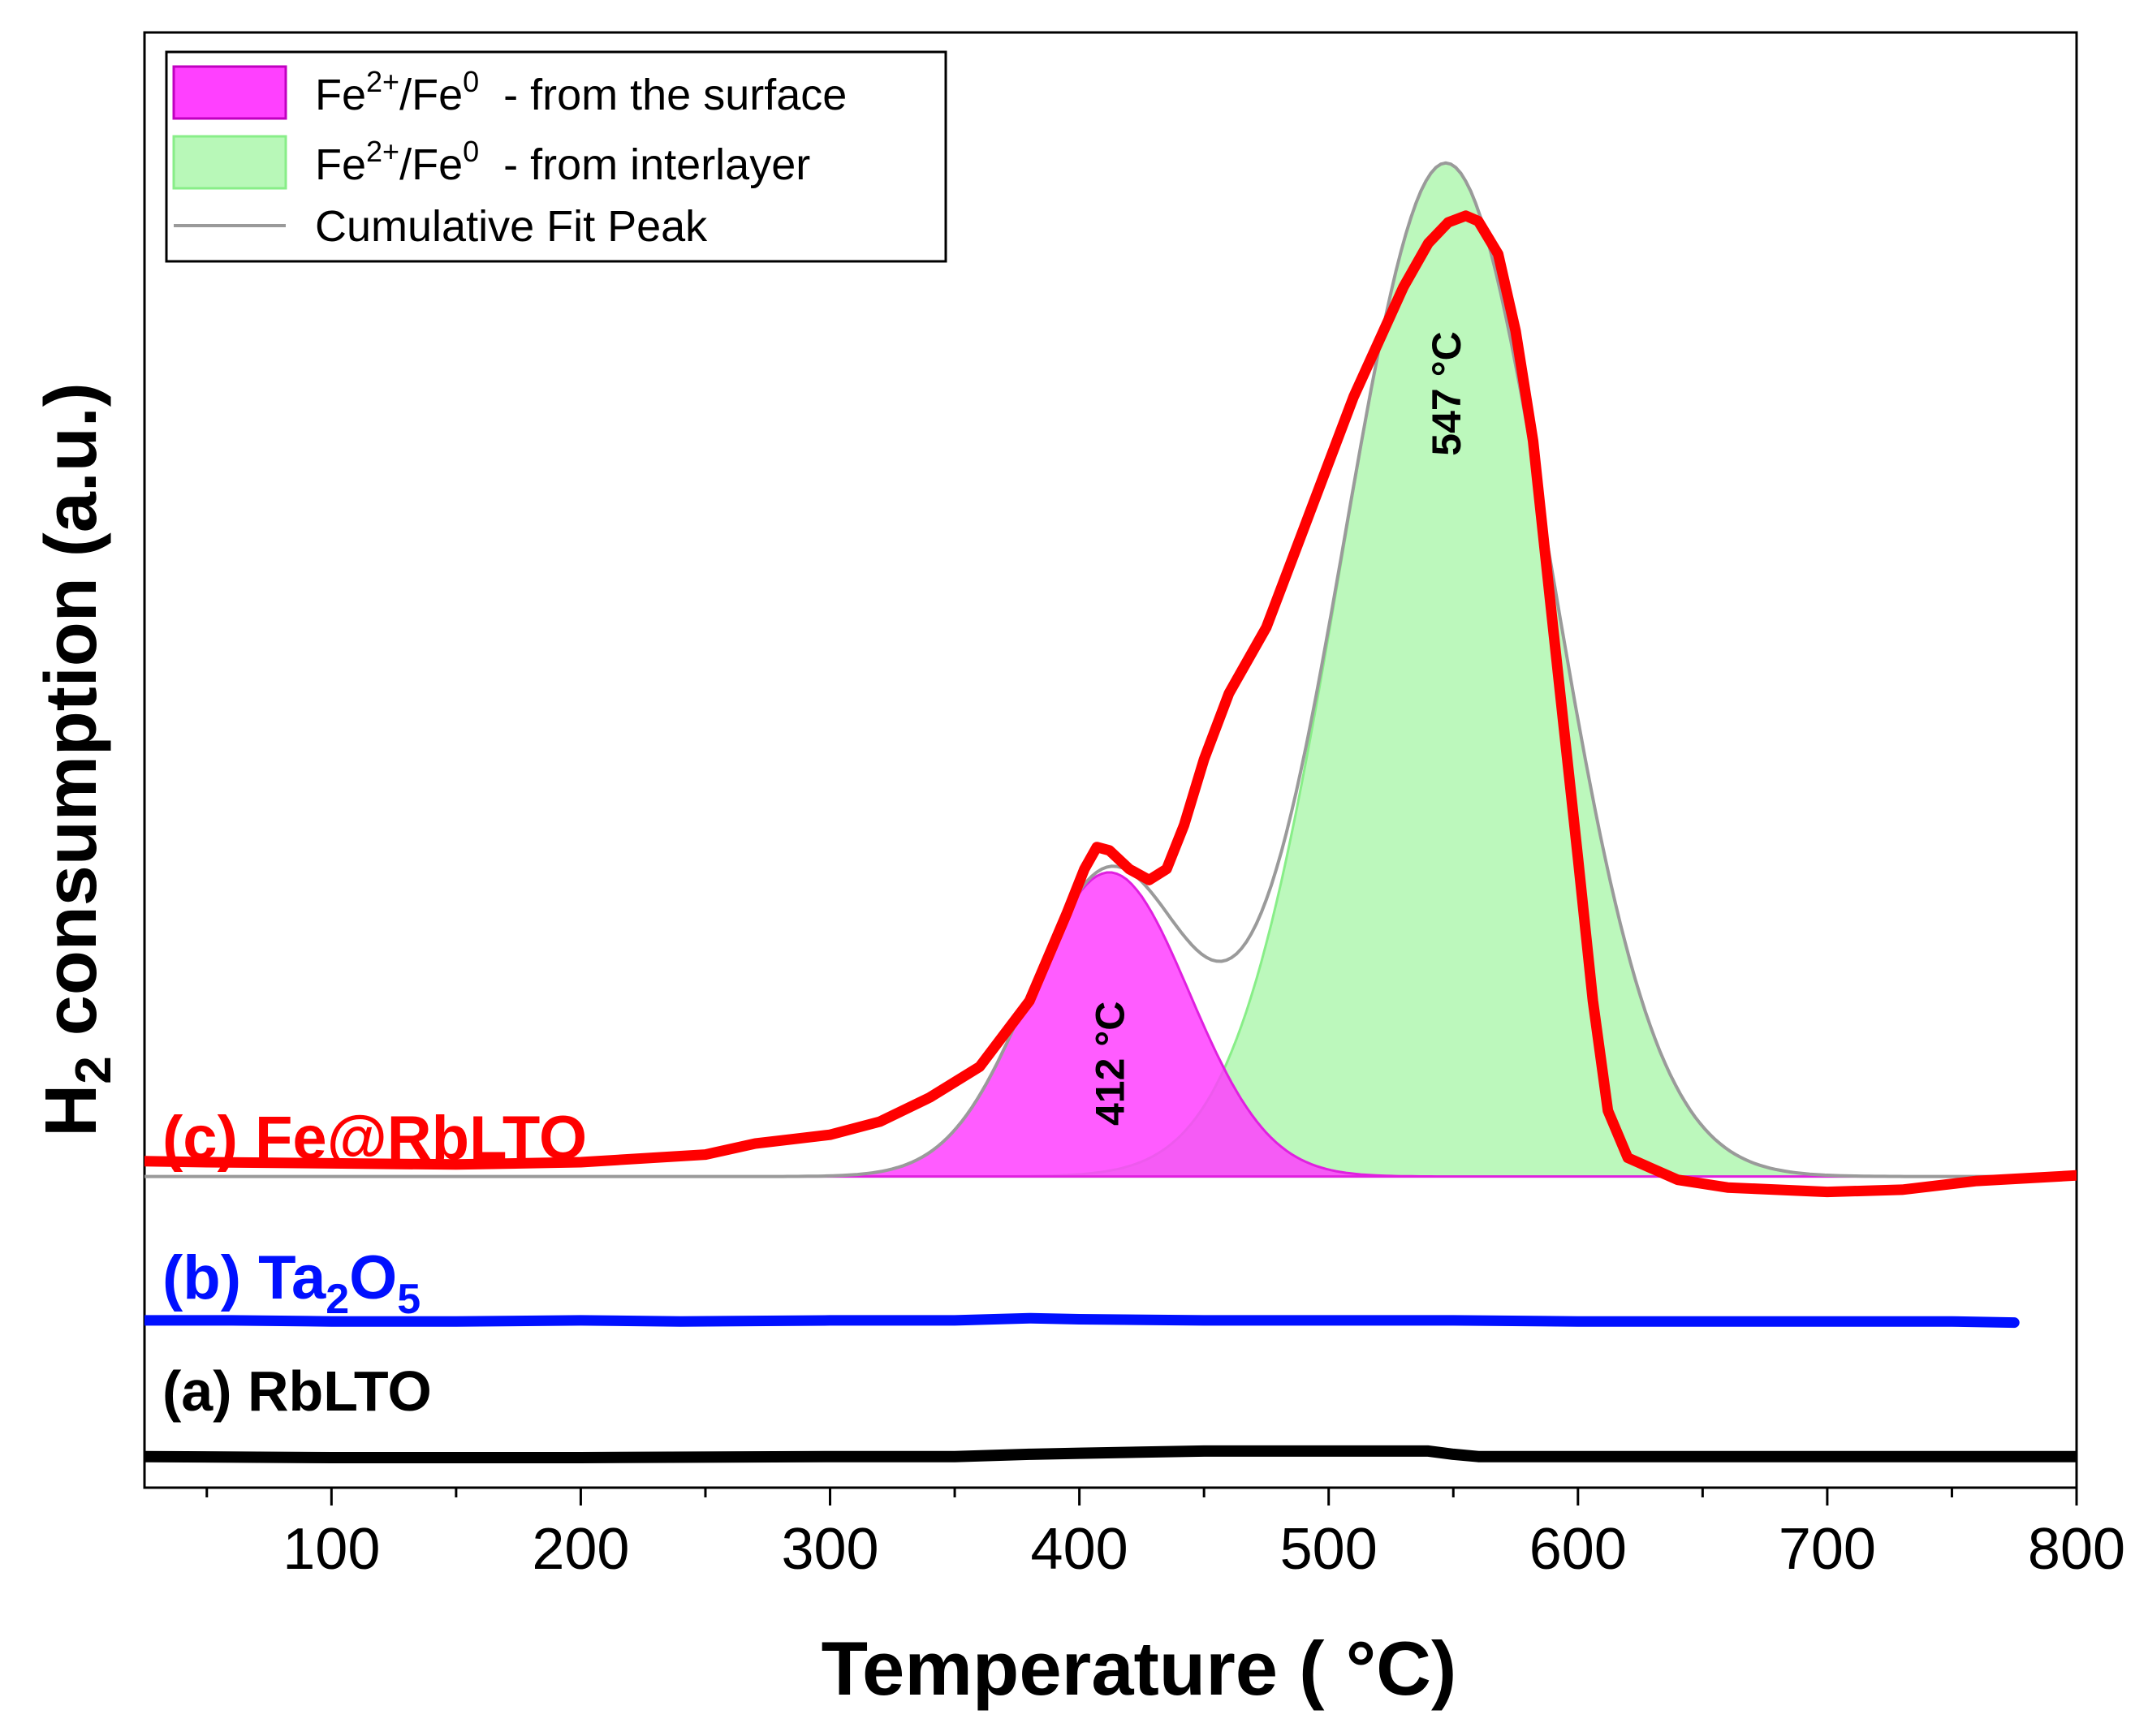 Image resolution: width=2148 pixels, height=1736 pixels. What do you see at coordinates (644, 164) in the screenshot?
I see `legend-interlayer-rest: - from interlayer` at bounding box center [644, 164].